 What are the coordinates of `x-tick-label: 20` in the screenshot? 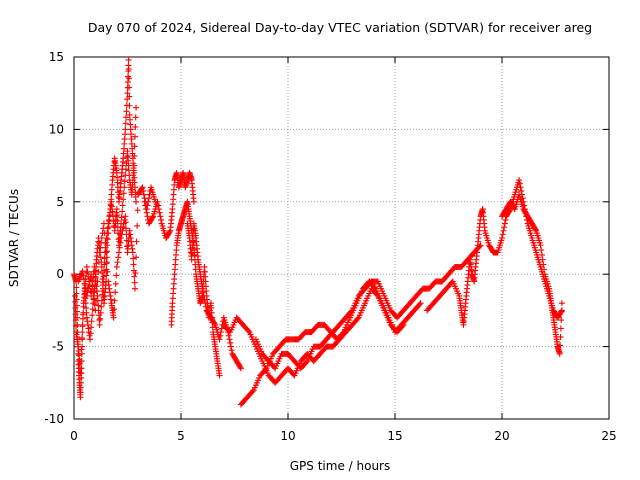 It's located at (501, 436).